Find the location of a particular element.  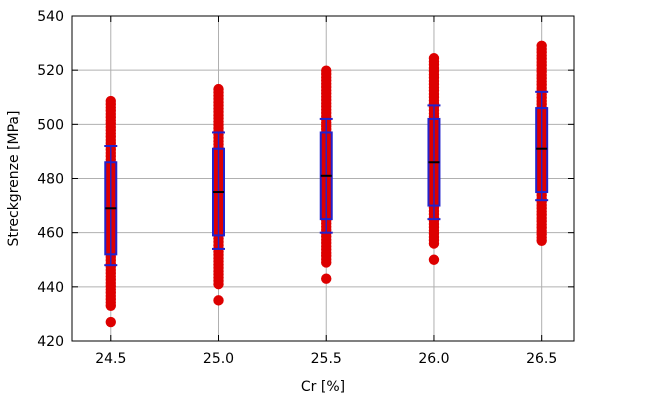

y-tick-labels: 420 440 460 480 500 520 540 is located at coordinates (50, 179).